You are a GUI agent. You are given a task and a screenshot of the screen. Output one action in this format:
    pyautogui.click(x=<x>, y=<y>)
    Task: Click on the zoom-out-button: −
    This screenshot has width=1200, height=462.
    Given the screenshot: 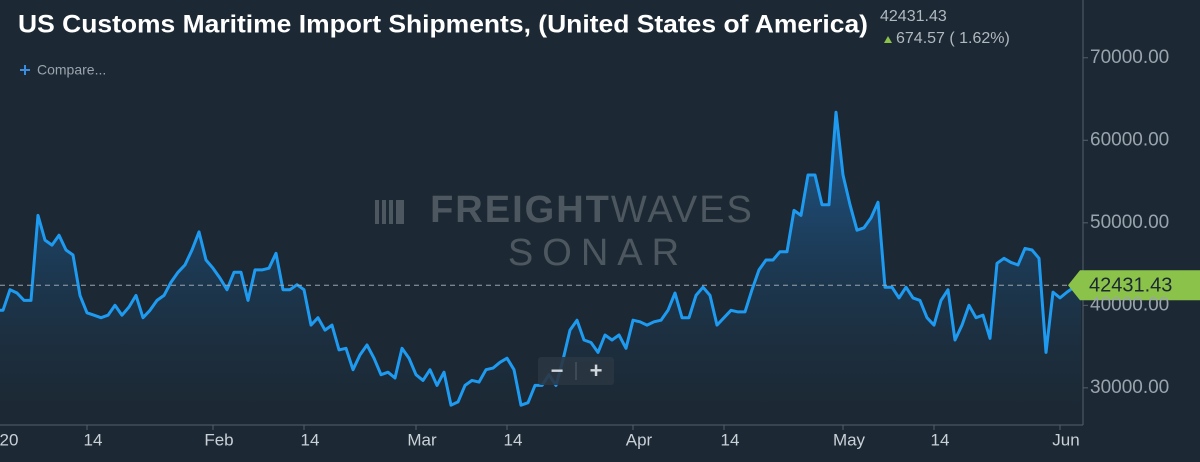 What is the action you would take?
    pyautogui.click(x=557, y=370)
    